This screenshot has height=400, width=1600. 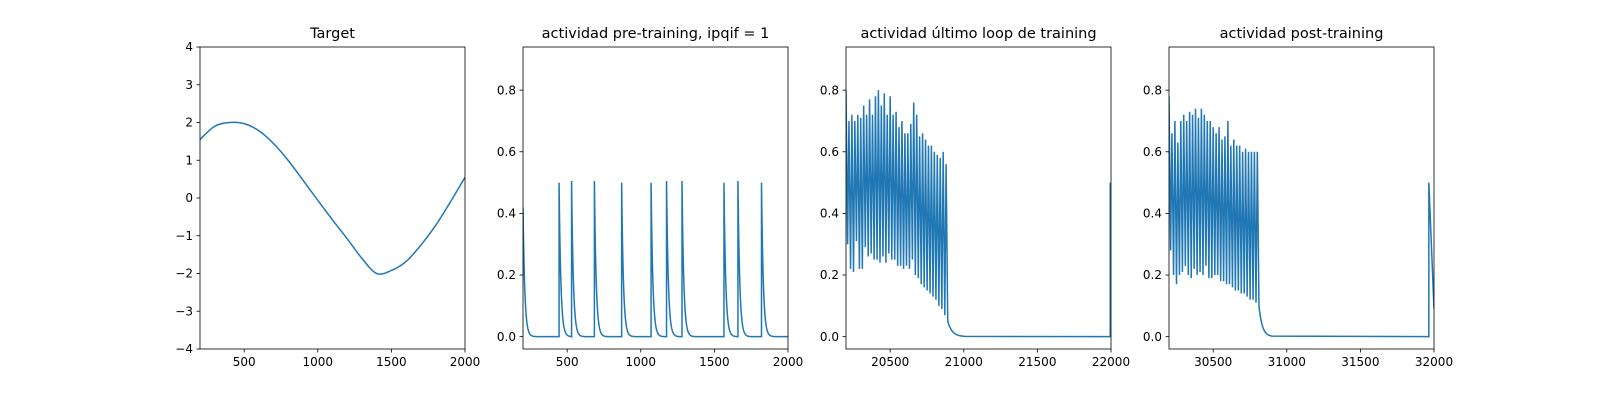 I want to click on x-tick-label: 21000, so click(x=964, y=362).